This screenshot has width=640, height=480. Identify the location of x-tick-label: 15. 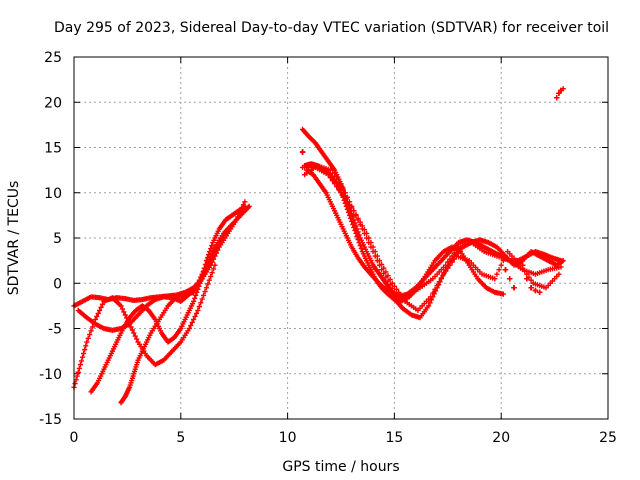
(394, 438).